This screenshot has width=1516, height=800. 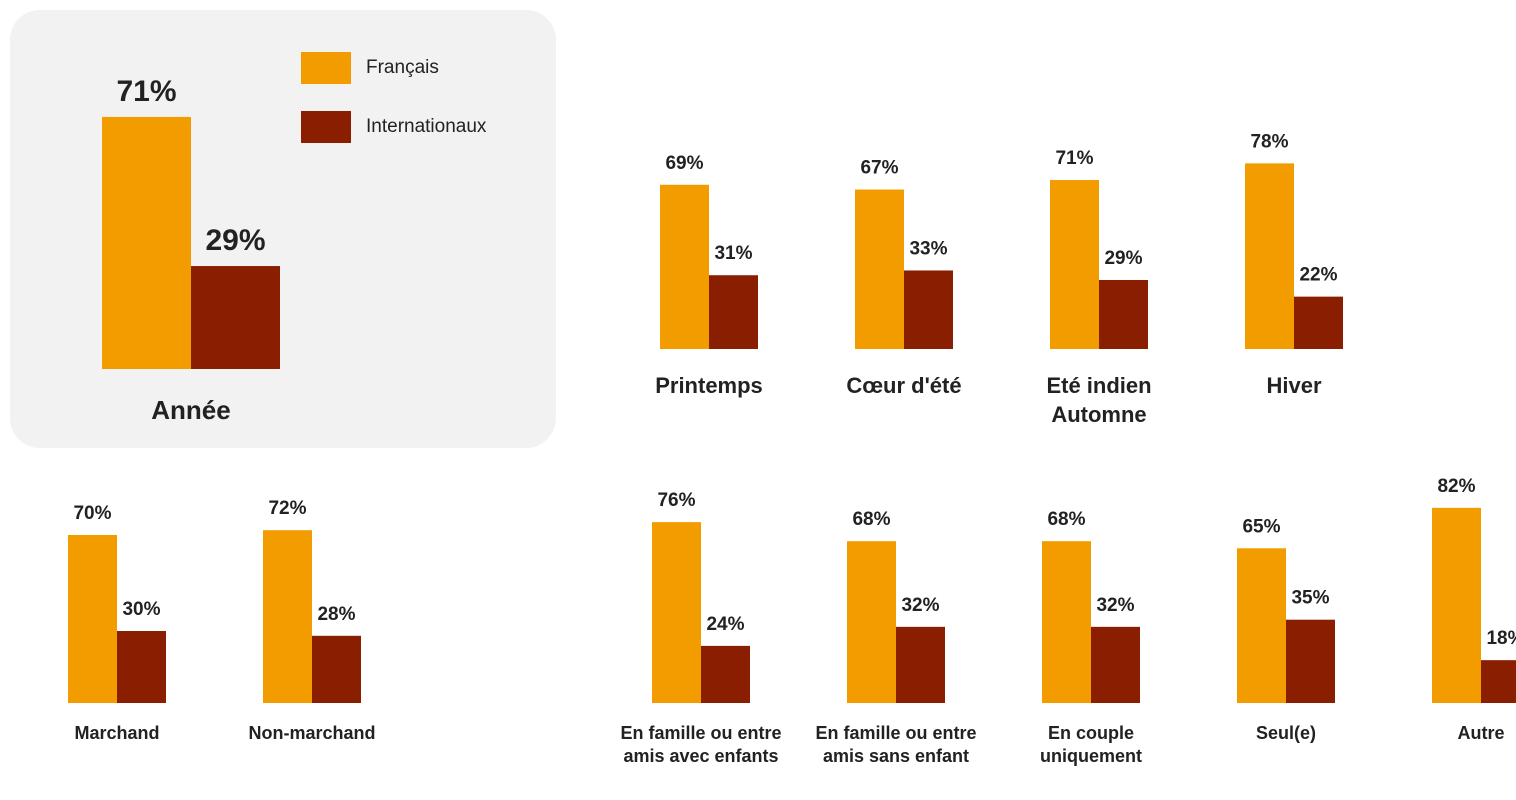 I want to click on value-label: 33%, so click(x=928, y=248).